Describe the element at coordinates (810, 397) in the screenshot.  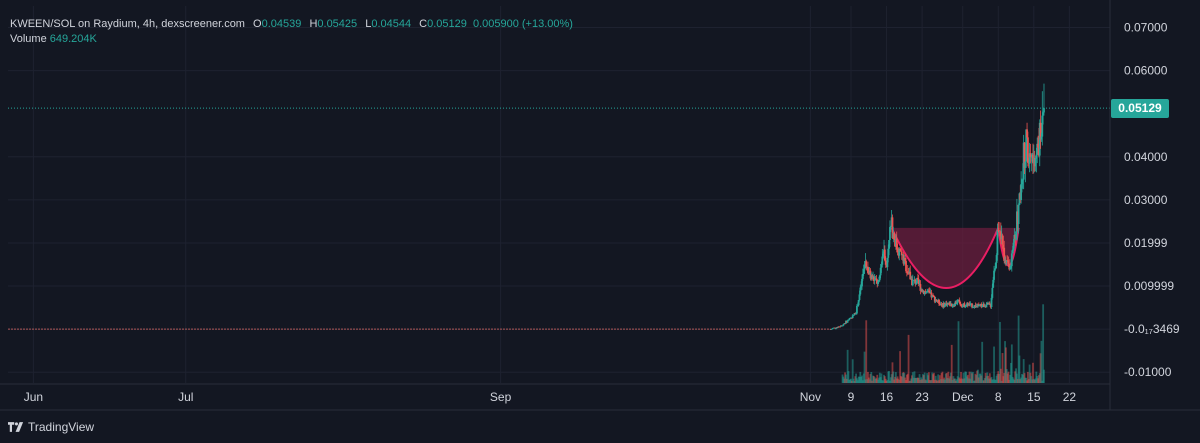
I see `x-tick-label: Nov` at that location.